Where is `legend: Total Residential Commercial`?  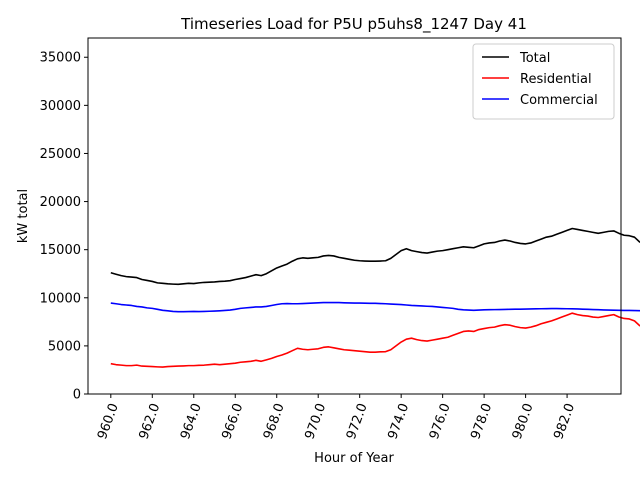 legend: Total Residential Commercial is located at coordinates (543, 81).